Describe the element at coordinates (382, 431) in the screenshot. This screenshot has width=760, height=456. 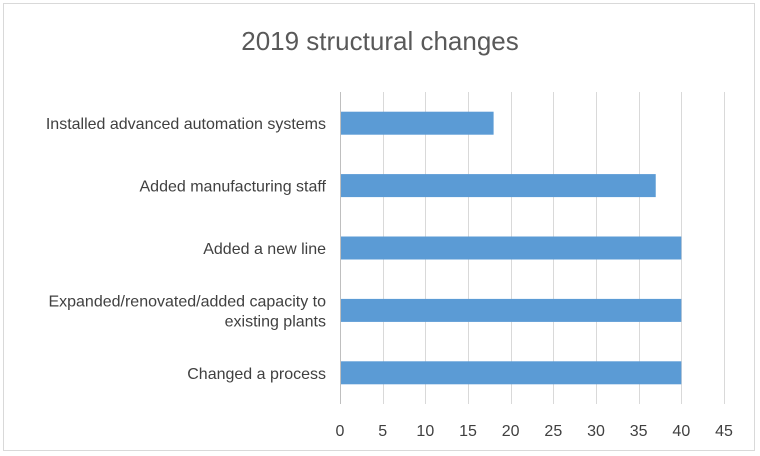
I see `x-tick-label: 5` at that location.